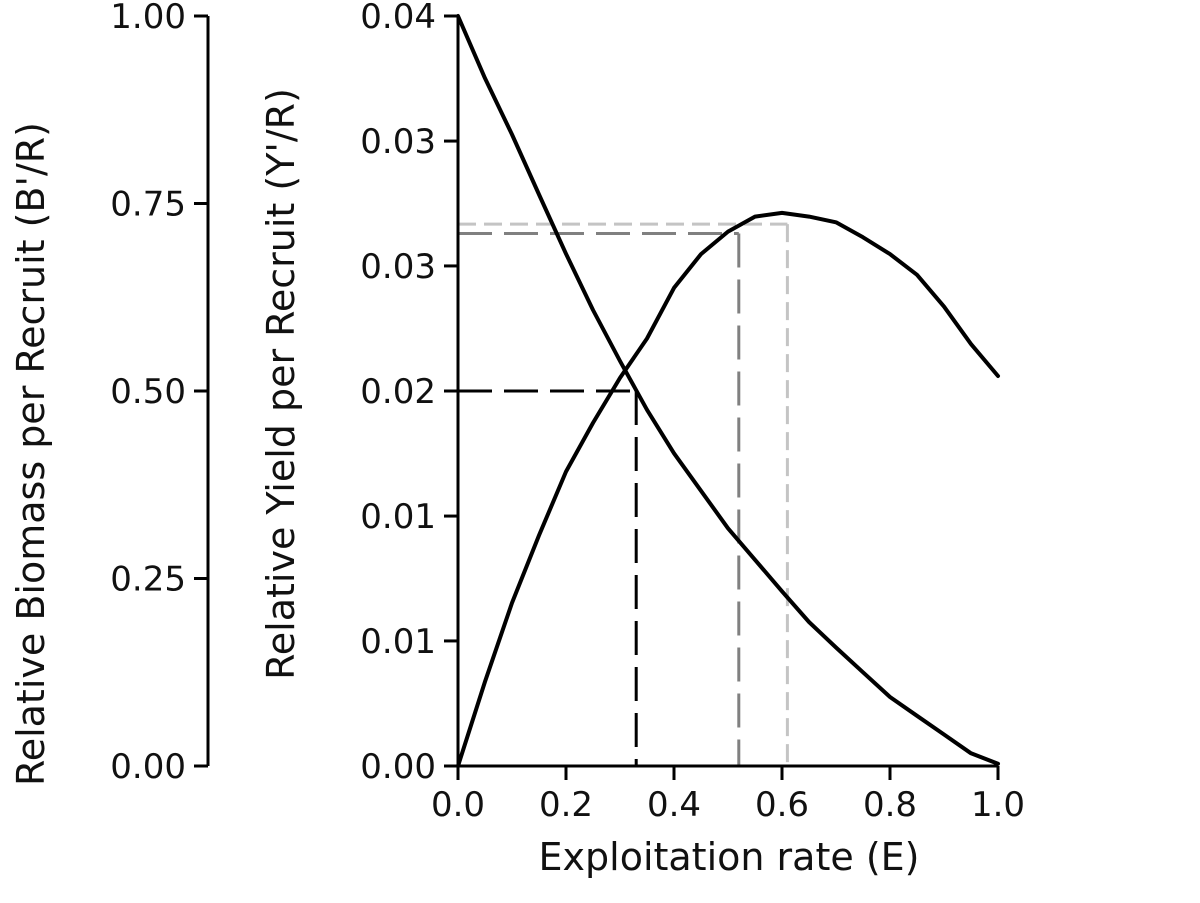  I want to click on right-axis-title: Relative Yield per Recruit (Y'/R), so click(281, 384).